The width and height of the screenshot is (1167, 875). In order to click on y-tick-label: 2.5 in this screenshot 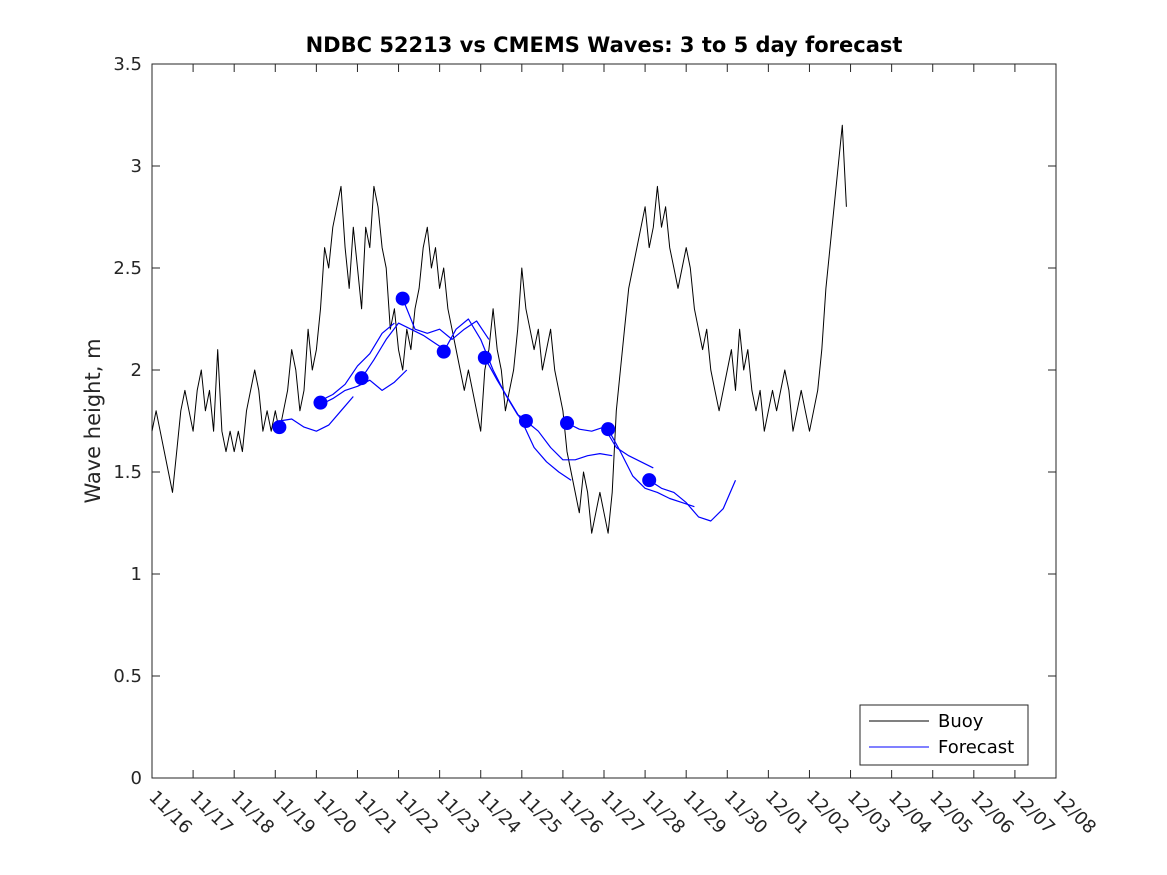, I will do `click(127, 268)`.